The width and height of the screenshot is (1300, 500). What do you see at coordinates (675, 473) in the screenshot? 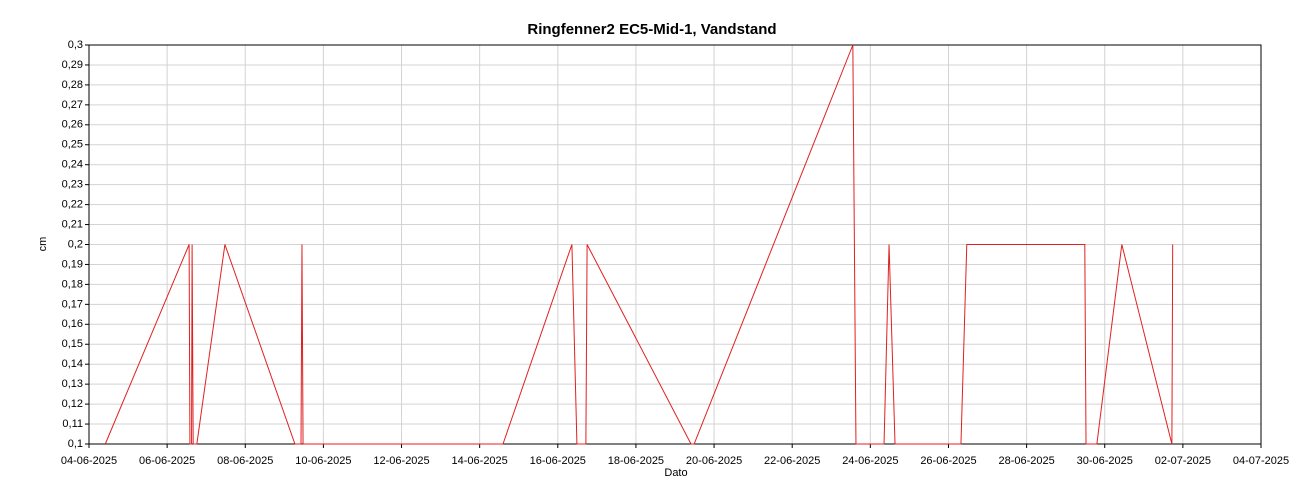
I see `x-axis-title: Dato` at bounding box center [675, 473].